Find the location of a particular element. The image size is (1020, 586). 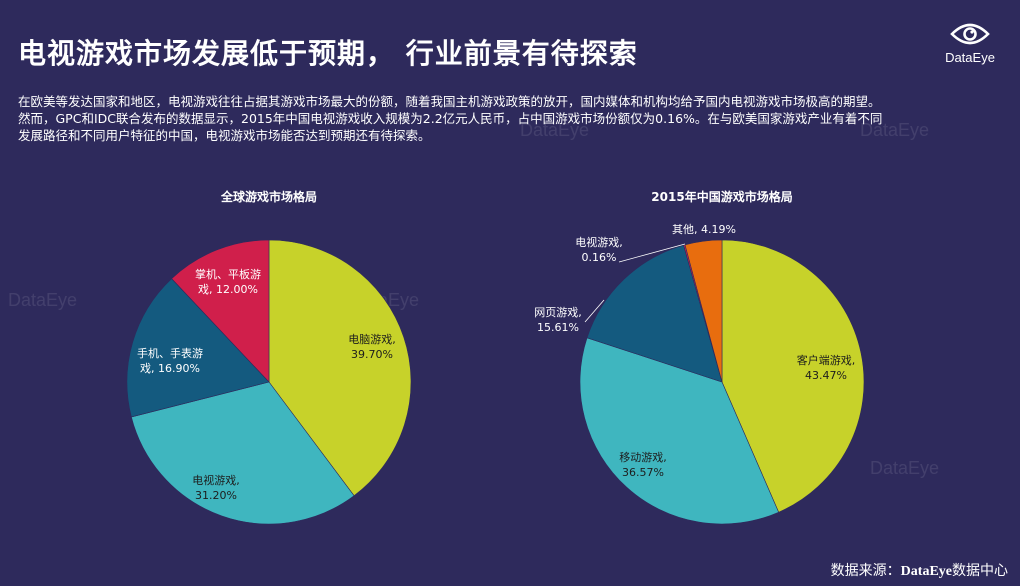

data-label-1-3: 电视游戏, 0.16% is located at coordinates (599, 249).